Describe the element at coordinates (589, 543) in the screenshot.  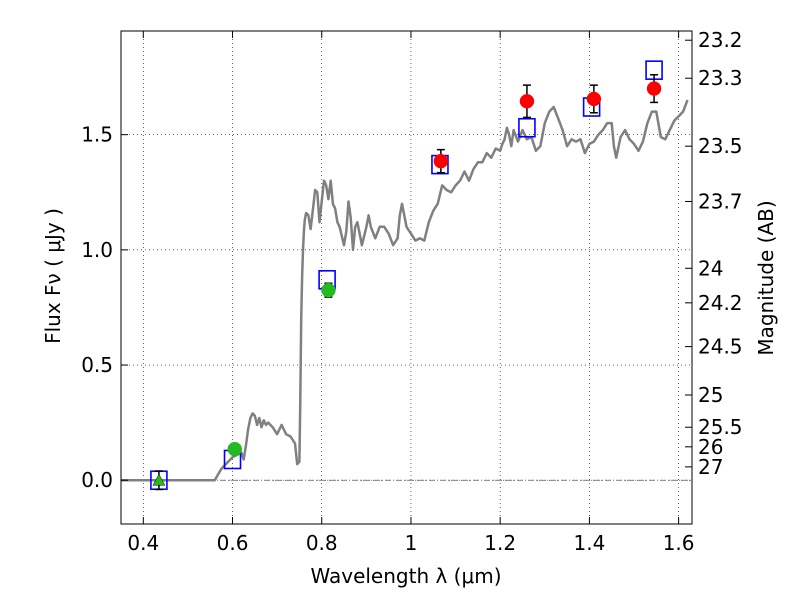
I see `x-tick-label-5: 1.4` at that location.